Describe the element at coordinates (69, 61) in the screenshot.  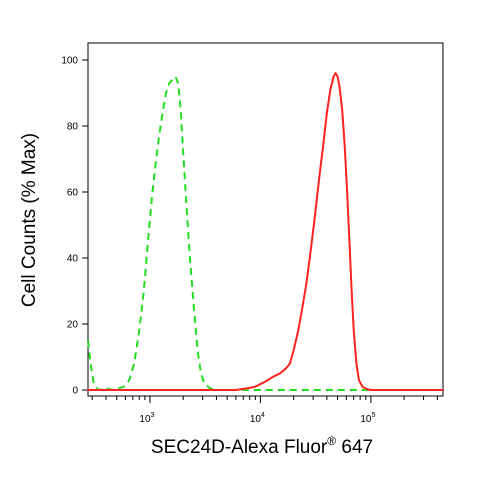
I see `y-tick-label: 100` at that location.